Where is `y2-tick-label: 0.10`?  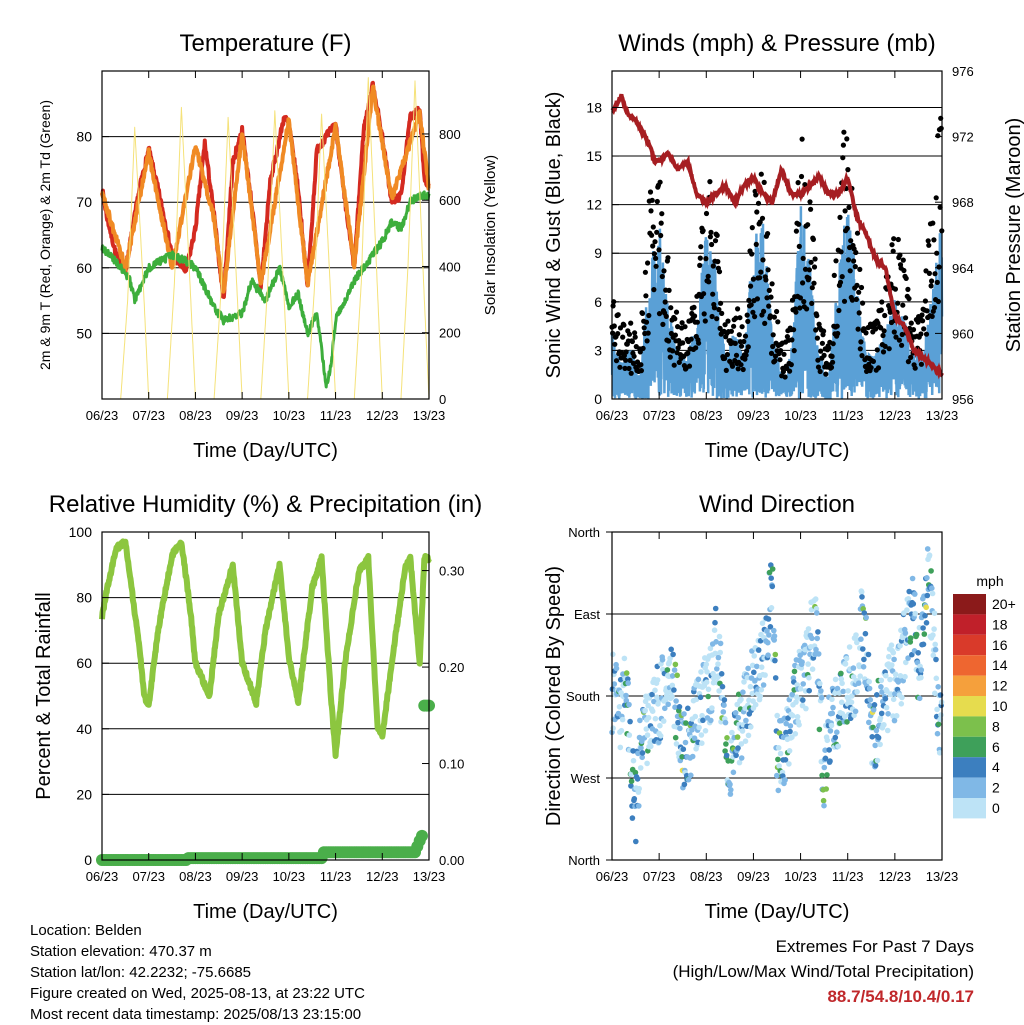 y2-tick-label: 0.10 is located at coordinates (451, 764).